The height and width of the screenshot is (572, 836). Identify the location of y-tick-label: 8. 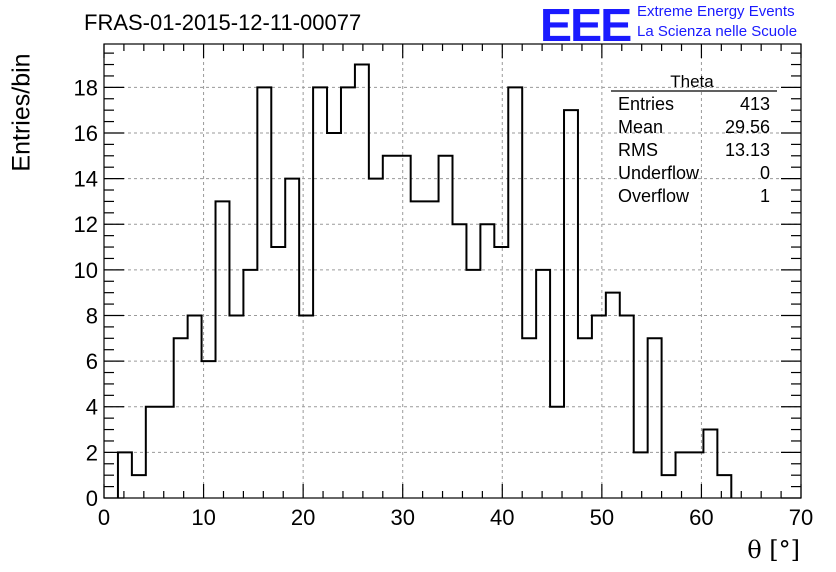
(92, 315).